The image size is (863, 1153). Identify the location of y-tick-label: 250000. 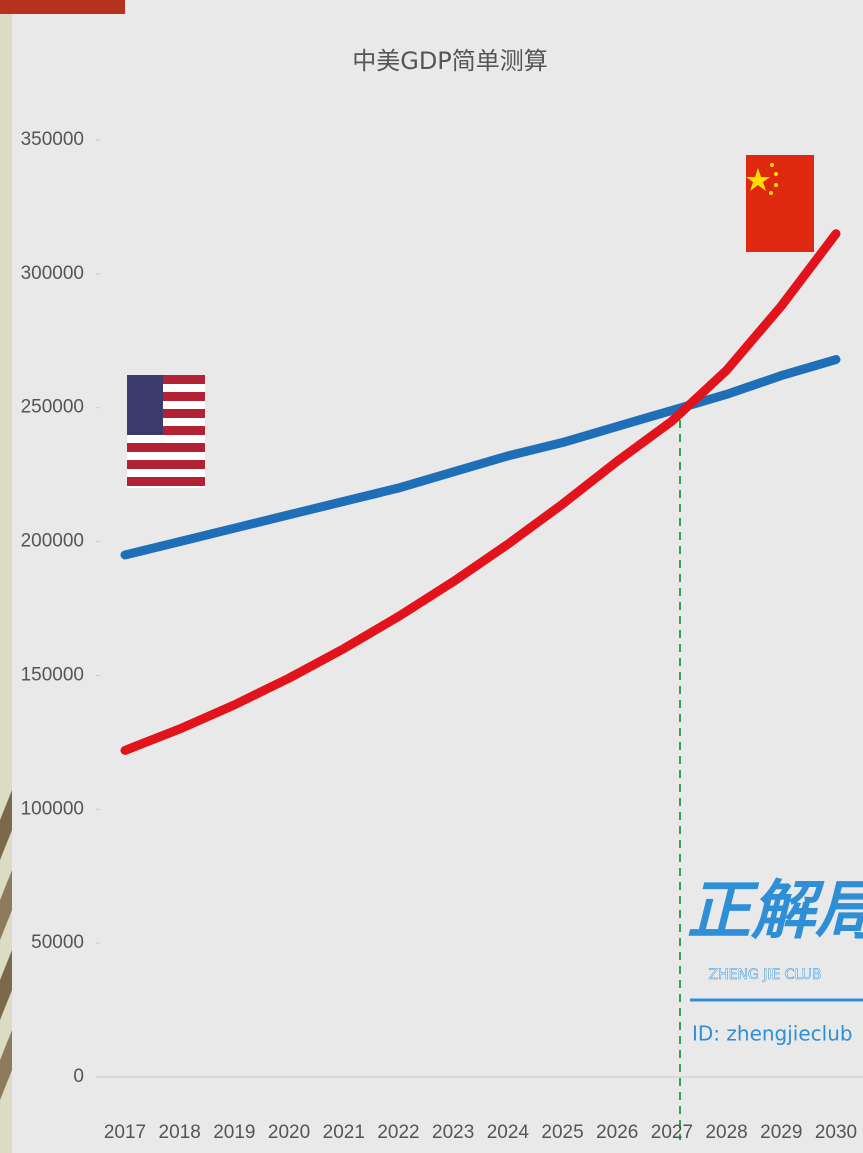
(52, 407).